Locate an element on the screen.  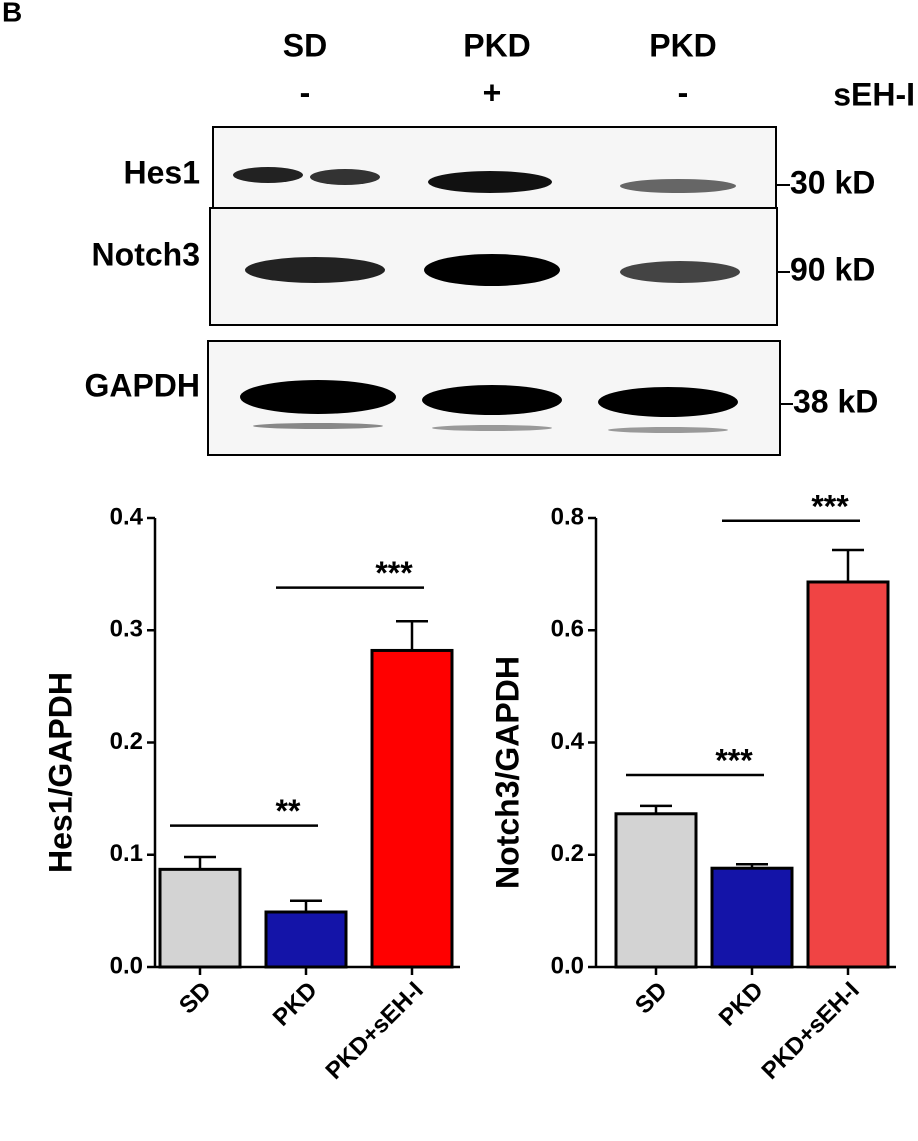
panel-label: B is located at coordinates (12, 13).